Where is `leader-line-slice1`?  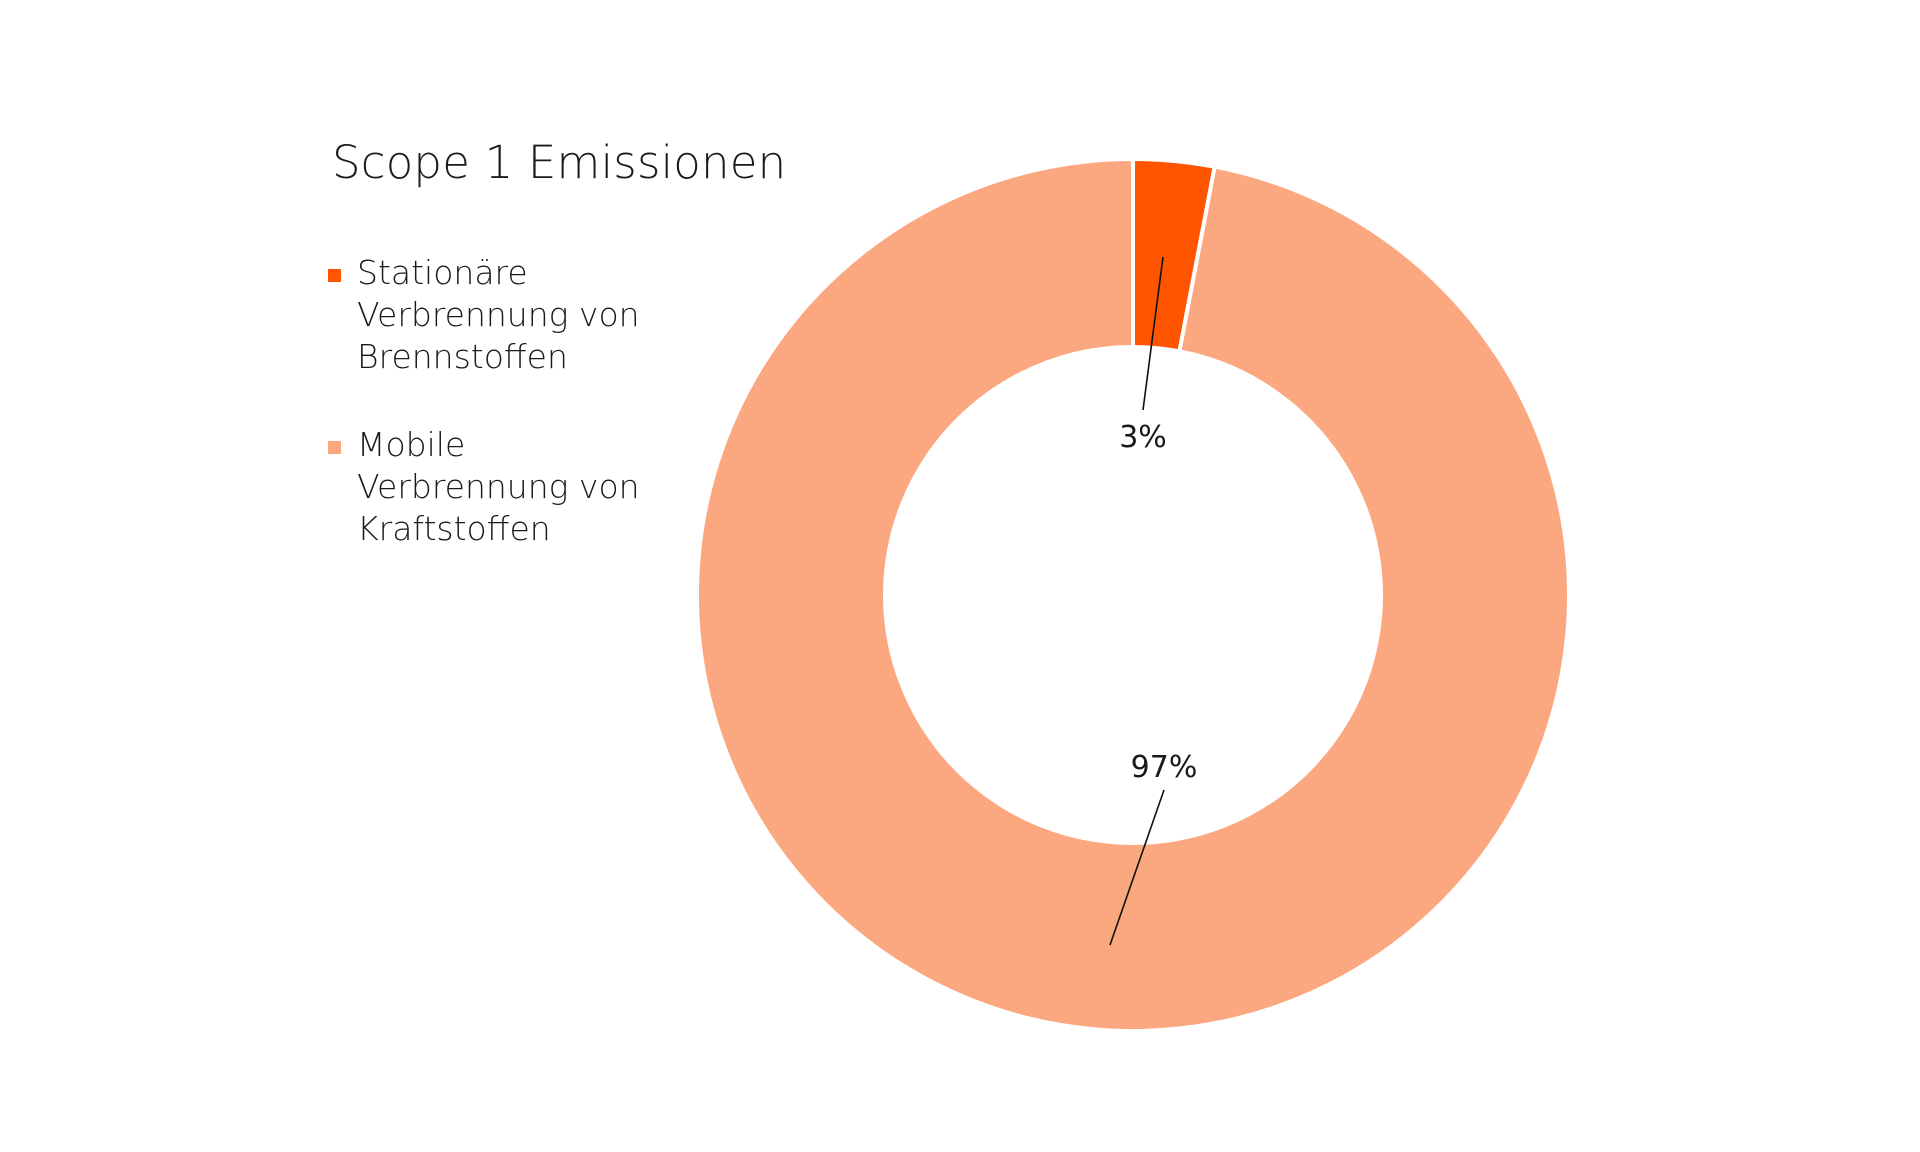
leader-line-slice1 is located at coordinates (1137, 867).